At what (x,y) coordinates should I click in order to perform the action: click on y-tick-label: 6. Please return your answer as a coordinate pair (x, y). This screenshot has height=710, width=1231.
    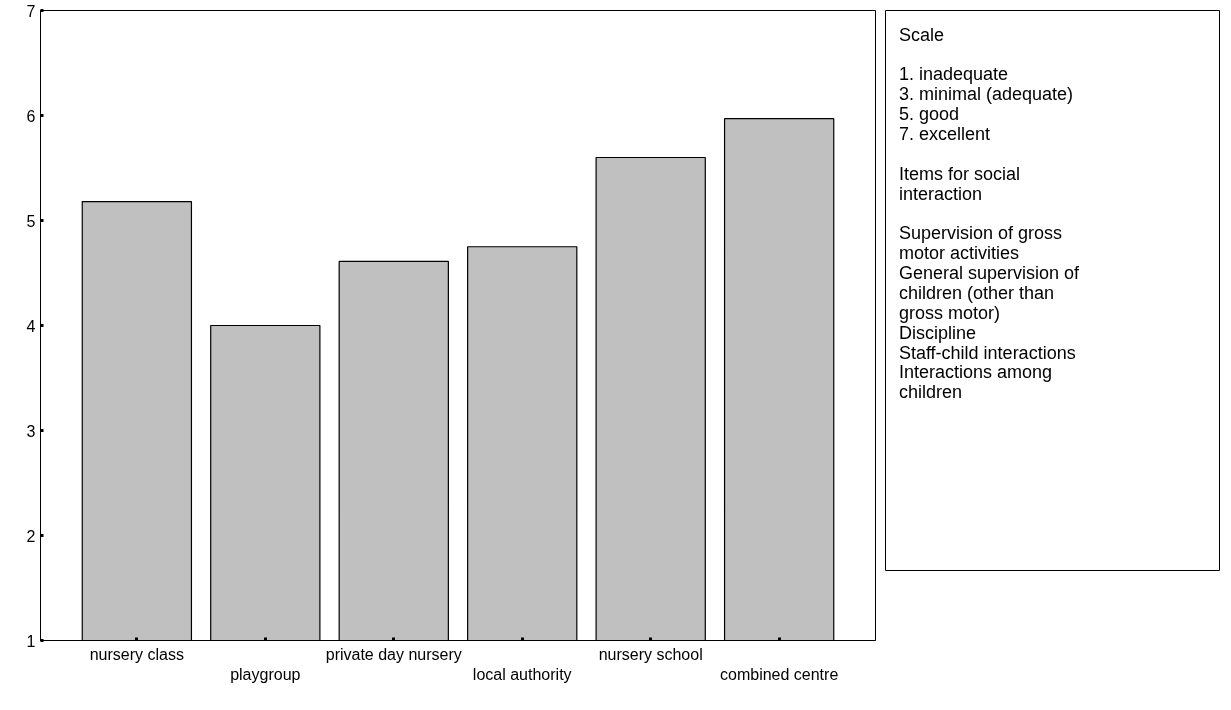
    Looking at the image, I should click on (31, 116).